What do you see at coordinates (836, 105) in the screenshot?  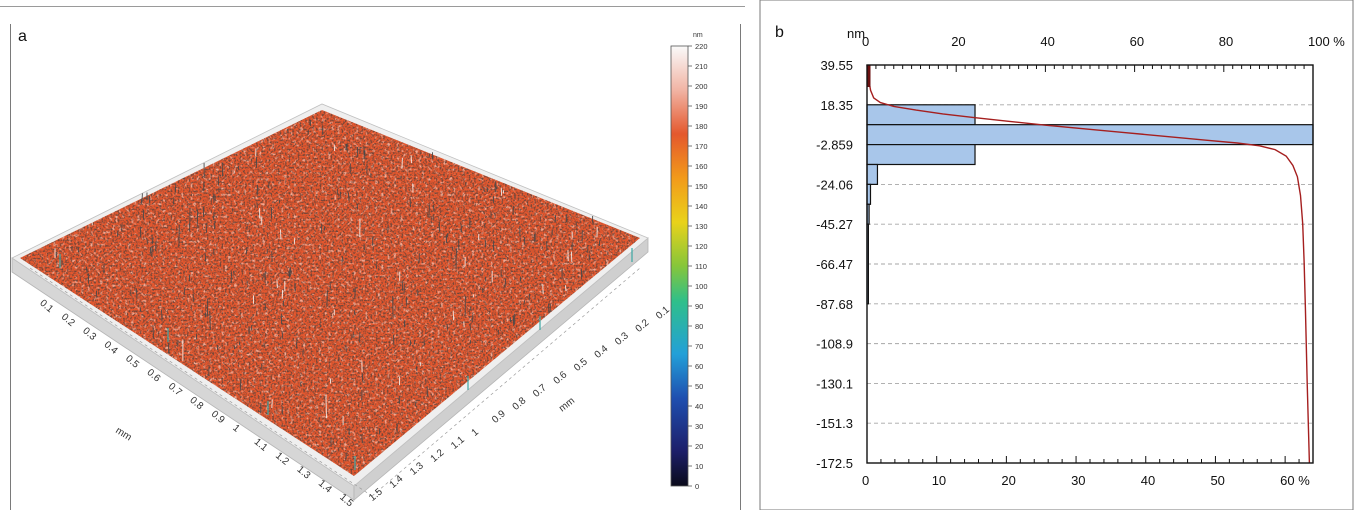 I see `y-tick-label: 18.35` at bounding box center [836, 105].